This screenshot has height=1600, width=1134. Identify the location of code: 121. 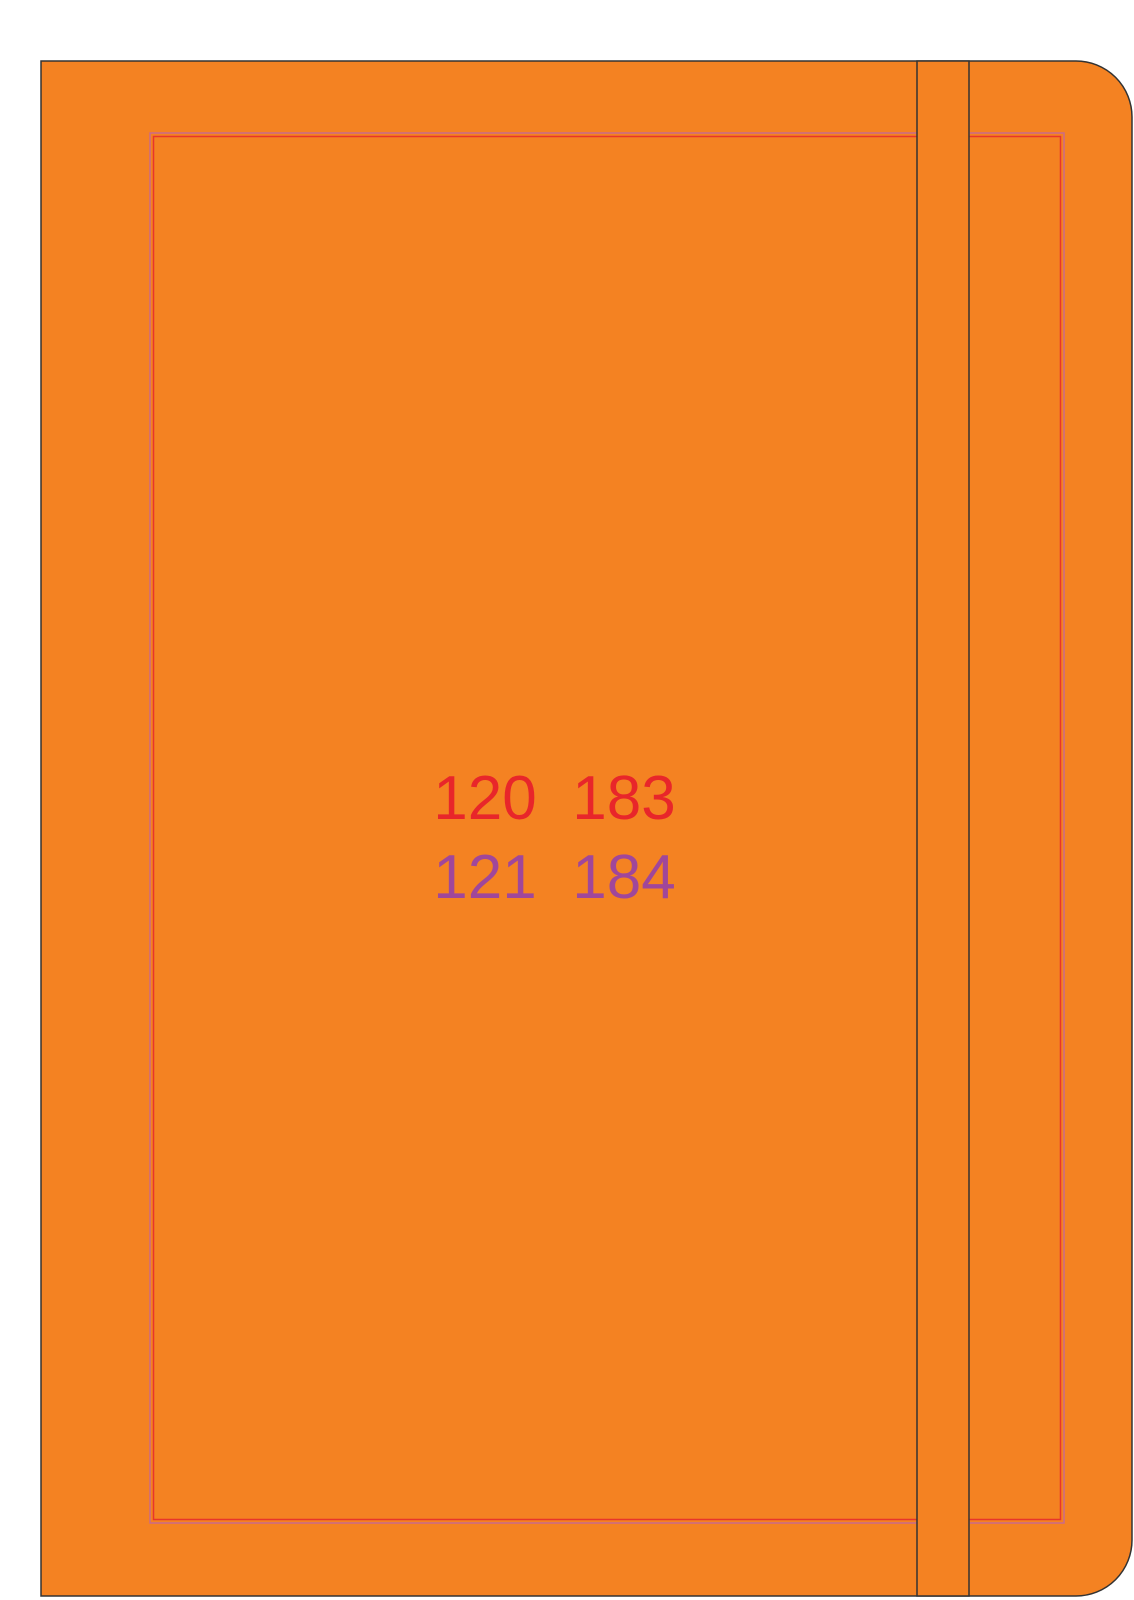
(484, 877).